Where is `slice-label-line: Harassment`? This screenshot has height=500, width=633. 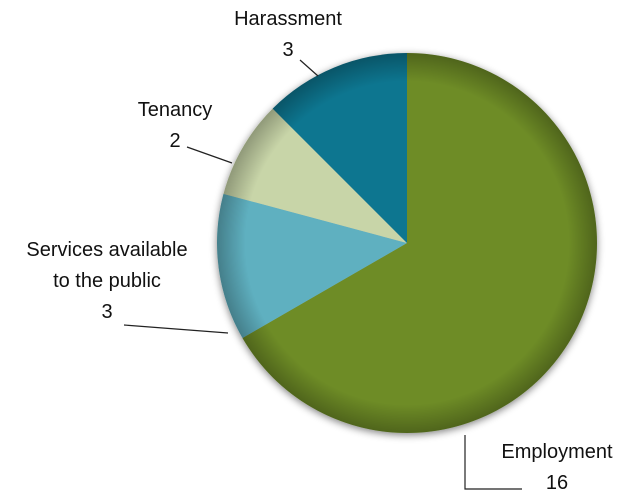 slice-label-line: Harassment is located at coordinates (288, 19).